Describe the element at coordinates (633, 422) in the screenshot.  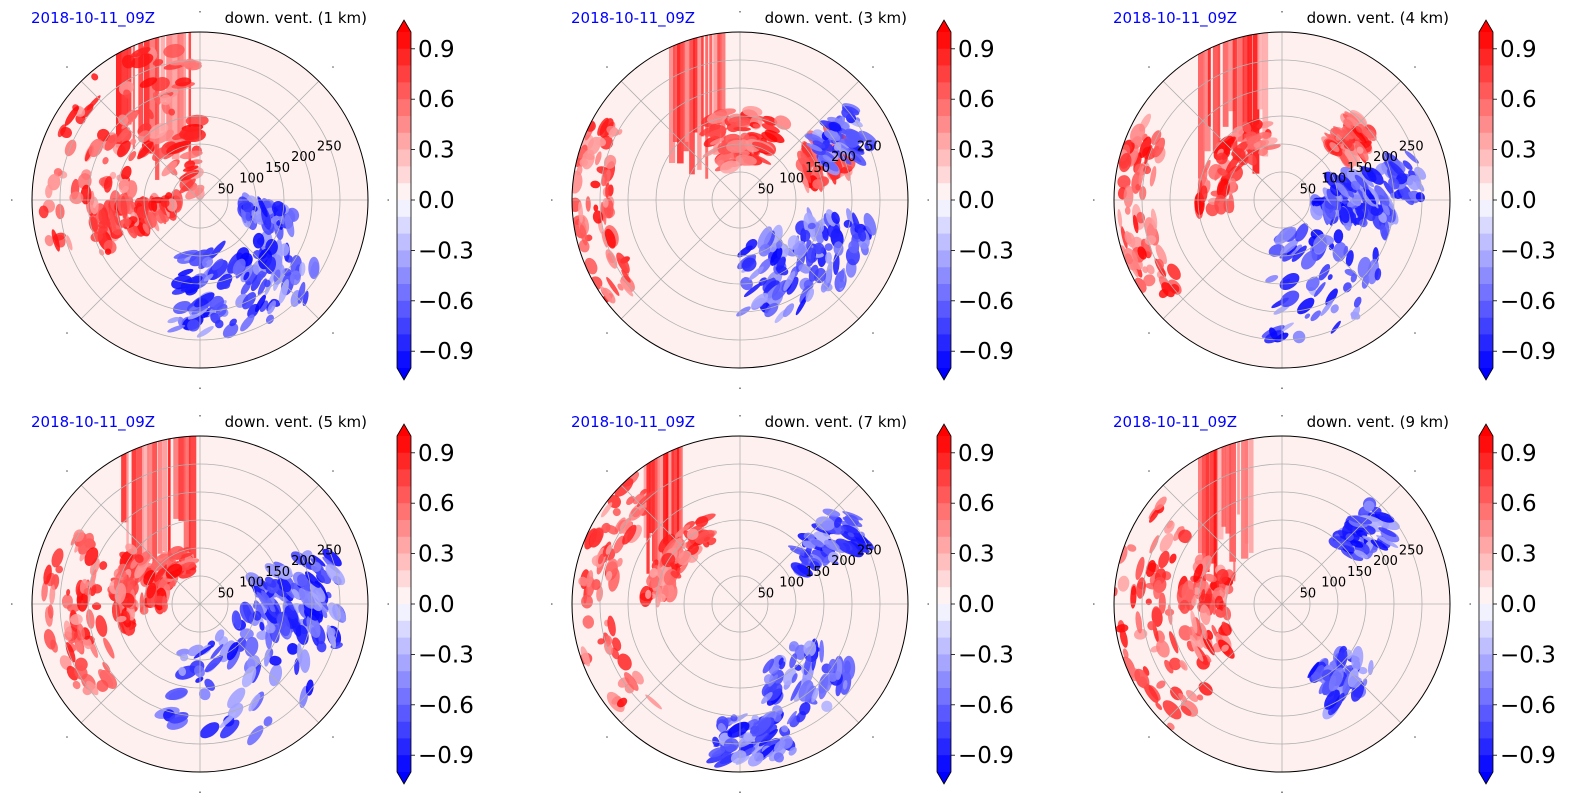
I see `panel-date-label: 2018-10-11_09Z` at that location.